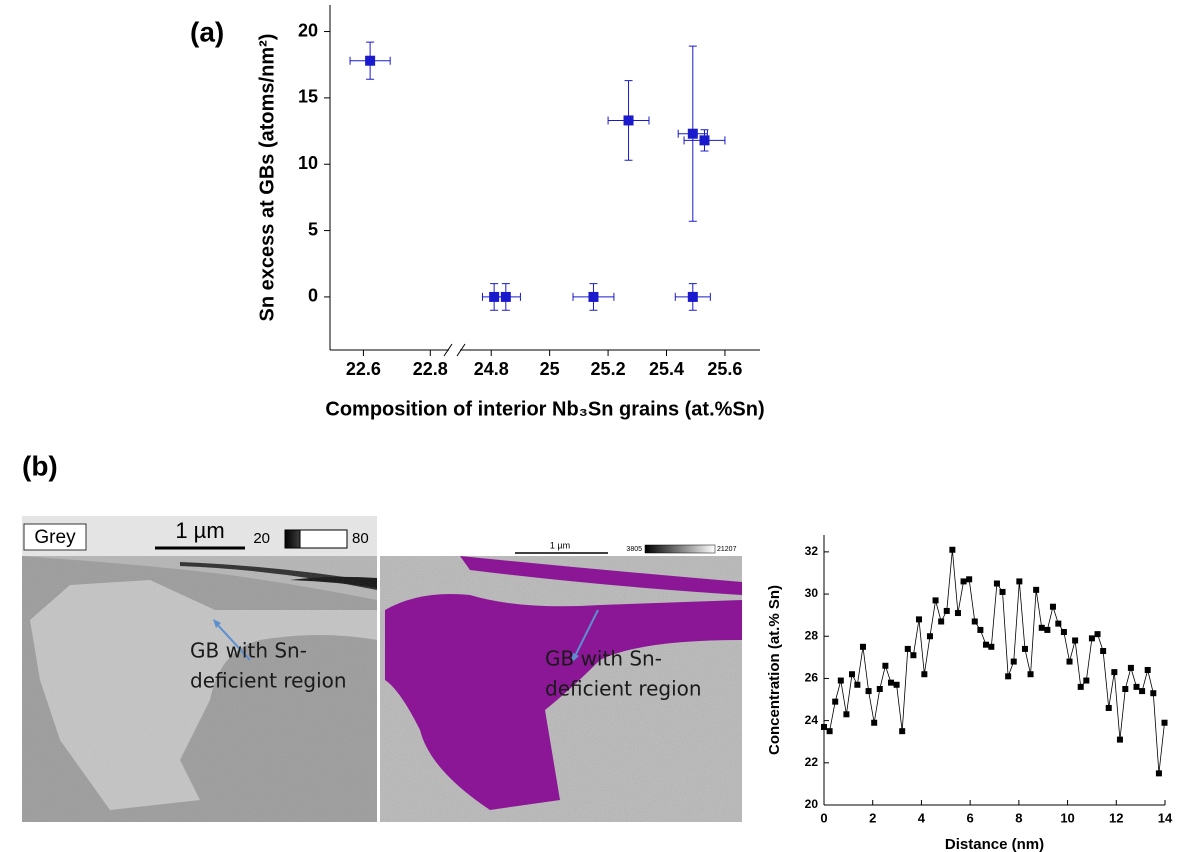 This screenshot has height=852, width=1183. Describe the element at coordinates (812, 720) in the screenshot. I see `y-tick-label: 24` at that location.